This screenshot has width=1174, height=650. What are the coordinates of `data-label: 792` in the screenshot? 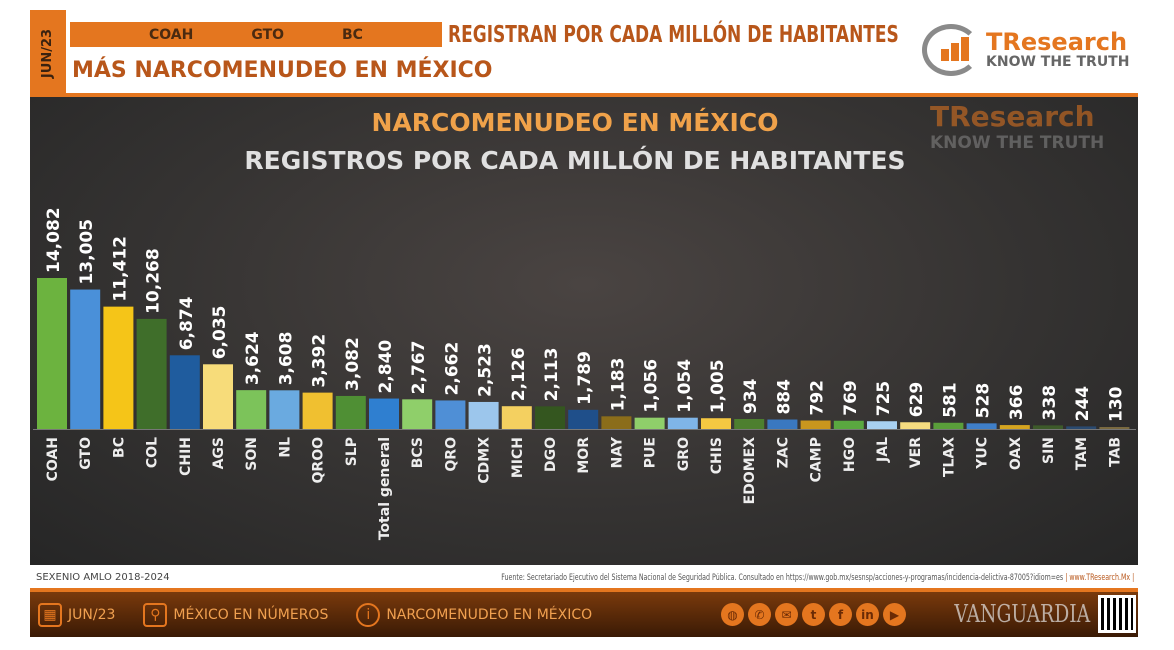 It's located at (818, 398).